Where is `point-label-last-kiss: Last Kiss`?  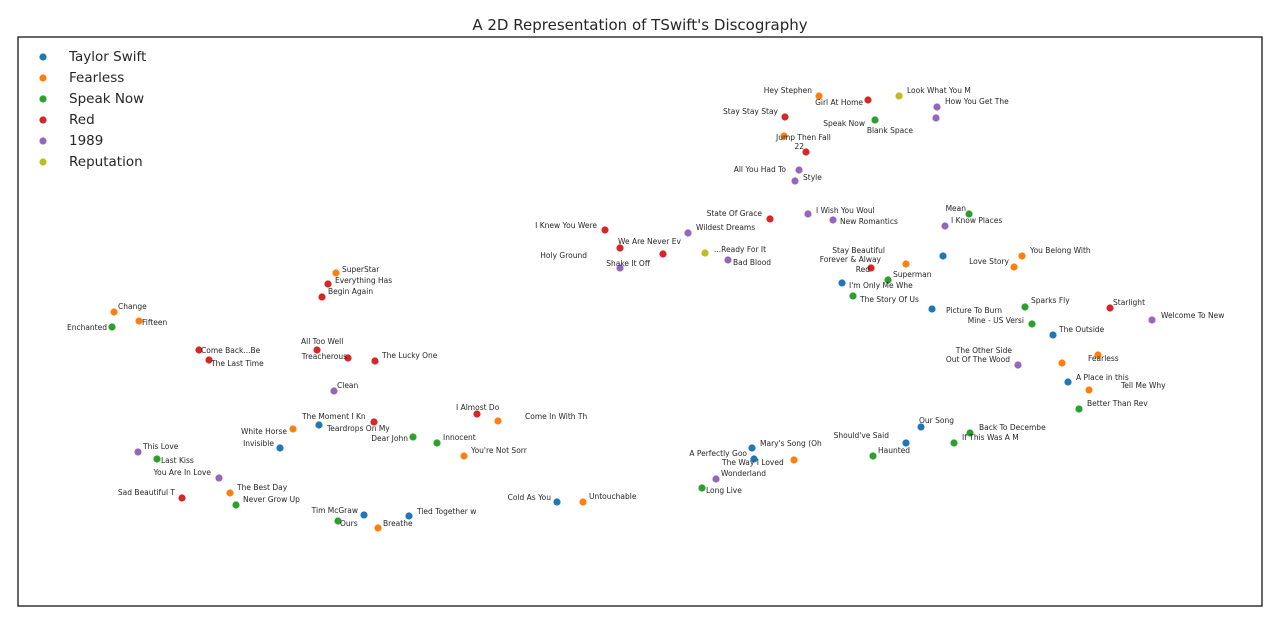
point-label-last-kiss: Last Kiss is located at coordinates (177, 460).